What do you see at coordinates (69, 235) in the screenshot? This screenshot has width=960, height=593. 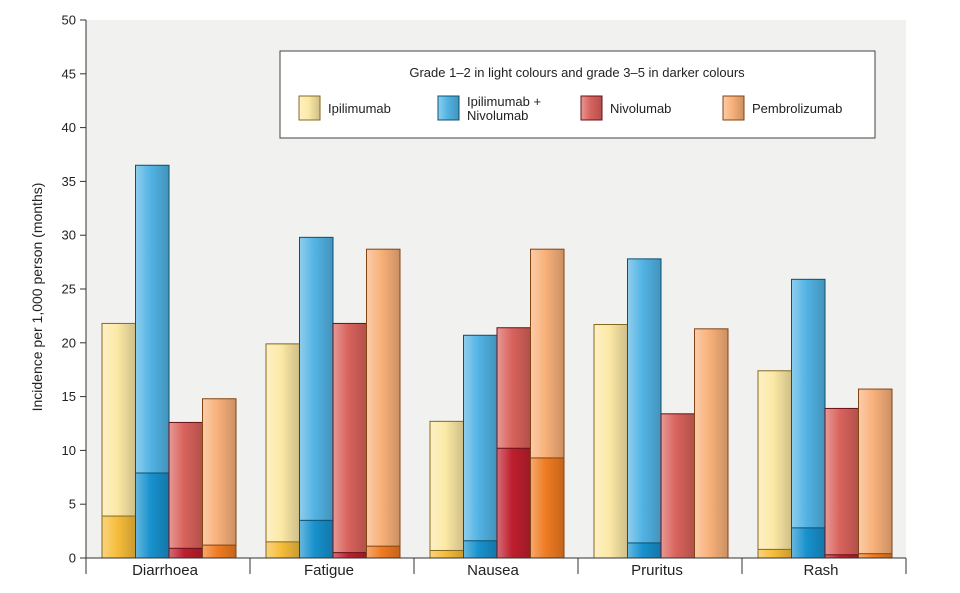 I see `y-tick-label: 30` at bounding box center [69, 235].